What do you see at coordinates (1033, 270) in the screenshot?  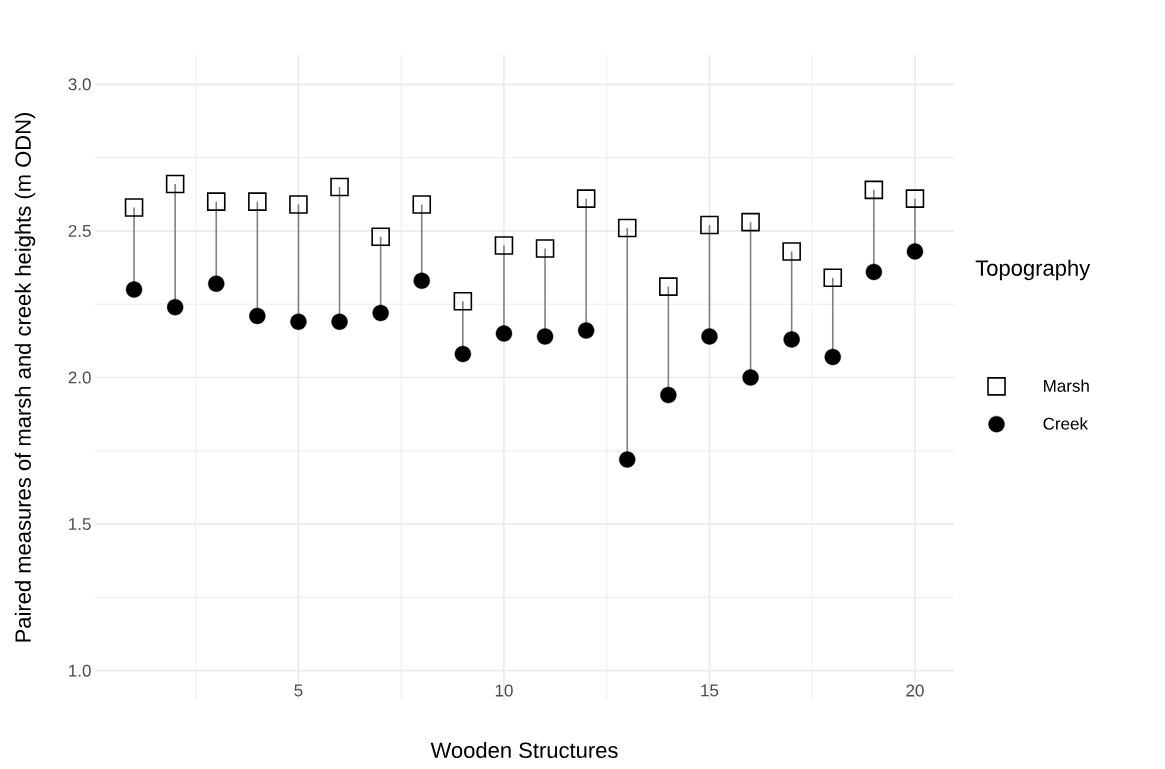 I see `legend-title: Topography` at bounding box center [1033, 270].